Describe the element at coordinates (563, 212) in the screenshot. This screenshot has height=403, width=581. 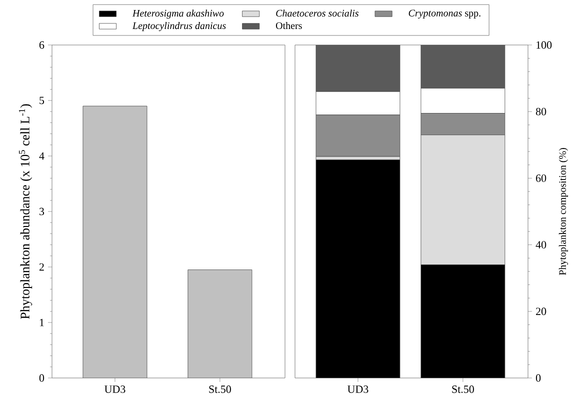
I see `y-axis-title: Phytoplankton composition (%)` at that location.